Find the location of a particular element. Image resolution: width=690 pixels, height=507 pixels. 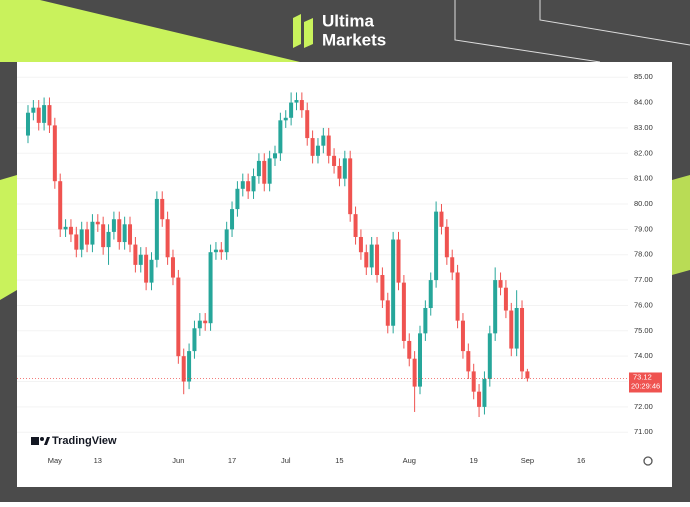

settings-icon is located at coordinates (648, 461).